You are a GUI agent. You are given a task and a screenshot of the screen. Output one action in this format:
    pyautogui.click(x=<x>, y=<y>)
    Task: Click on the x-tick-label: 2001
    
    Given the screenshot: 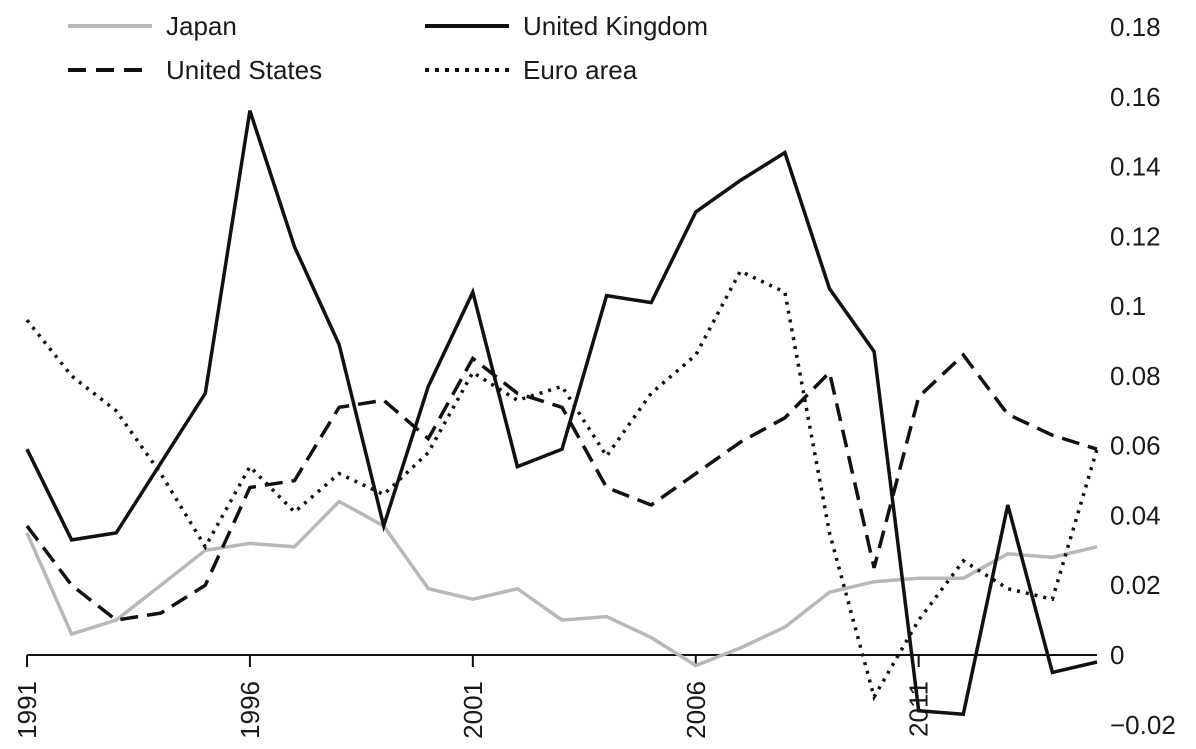 What is the action you would take?
    pyautogui.click(x=473, y=710)
    